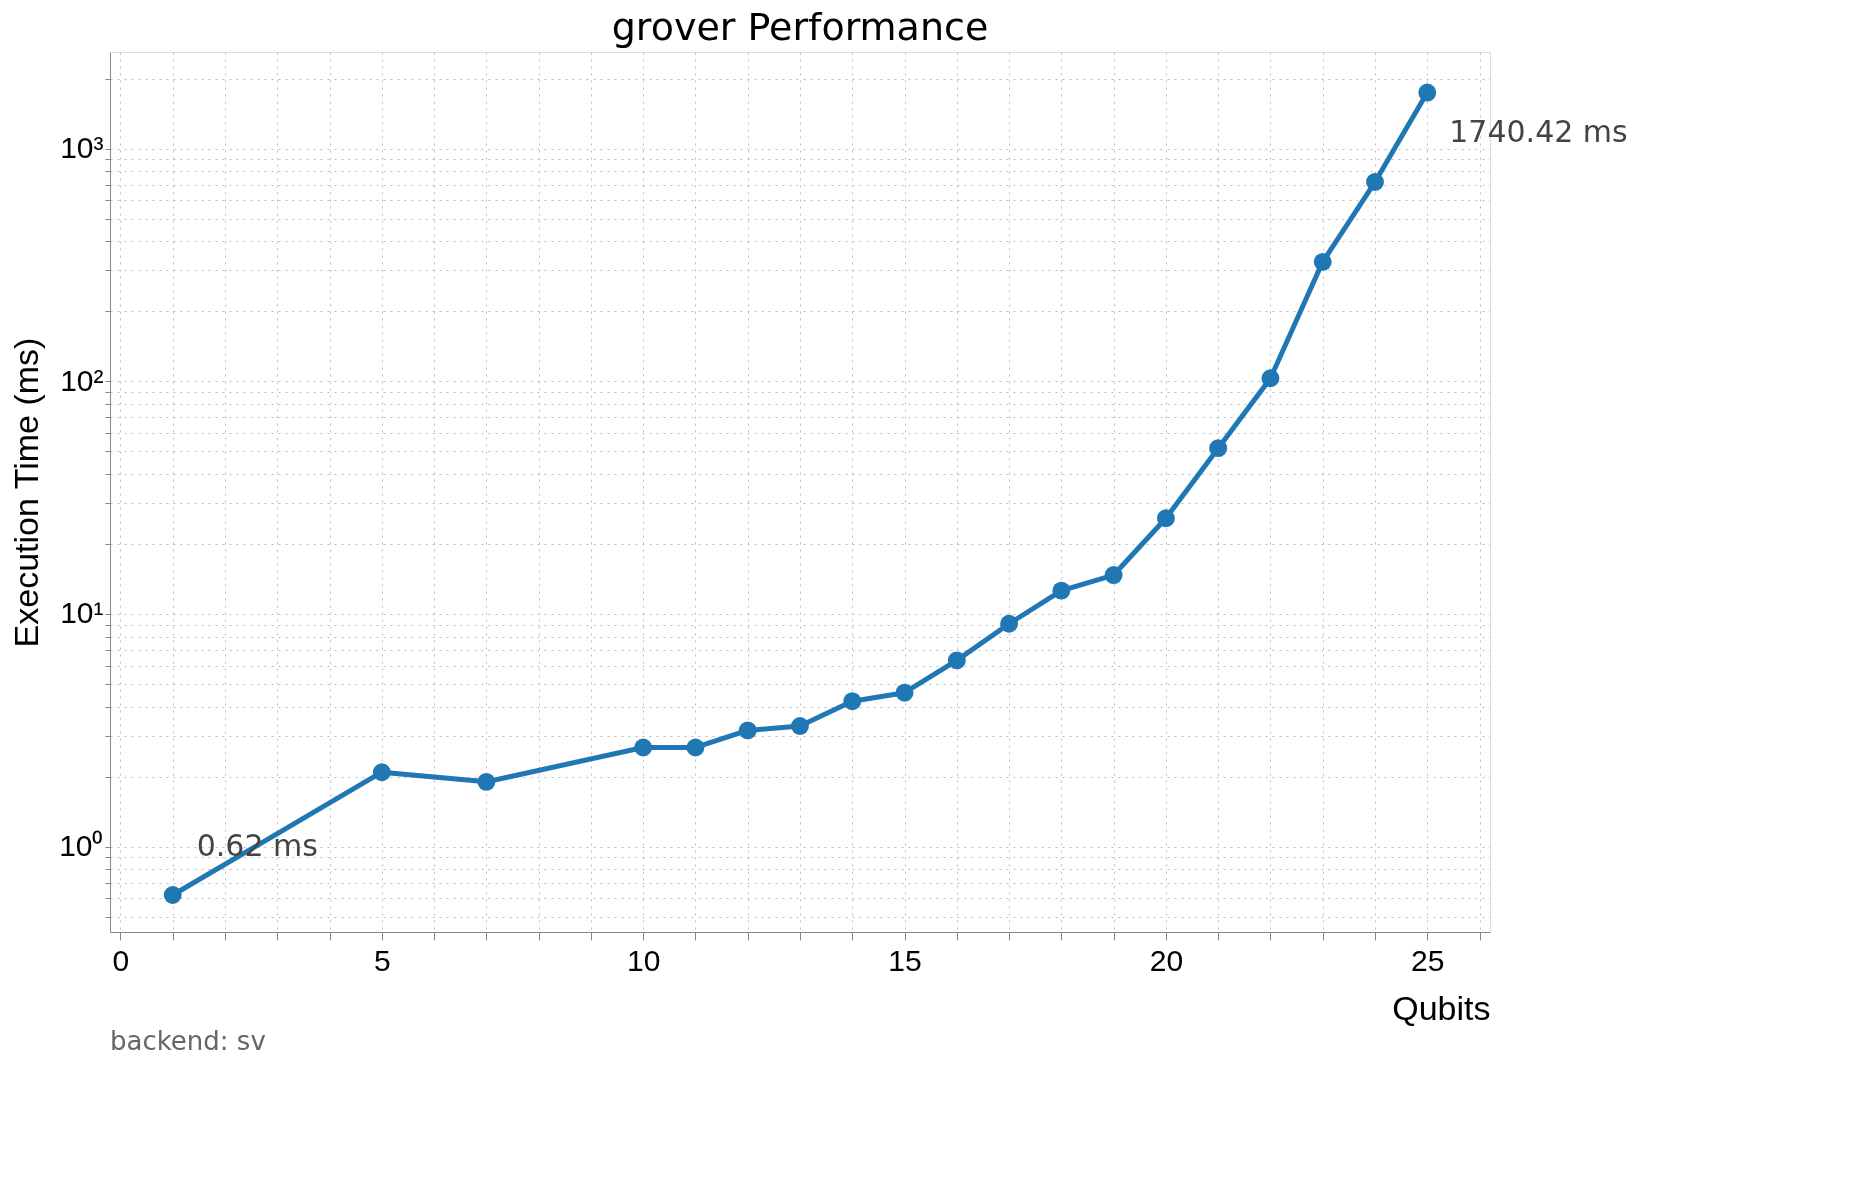 This screenshot has height=1182, width=1871. What do you see at coordinates (1166, 960) in the screenshot?
I see `x-tick-label: 20` at bounding box center [1166, 960].